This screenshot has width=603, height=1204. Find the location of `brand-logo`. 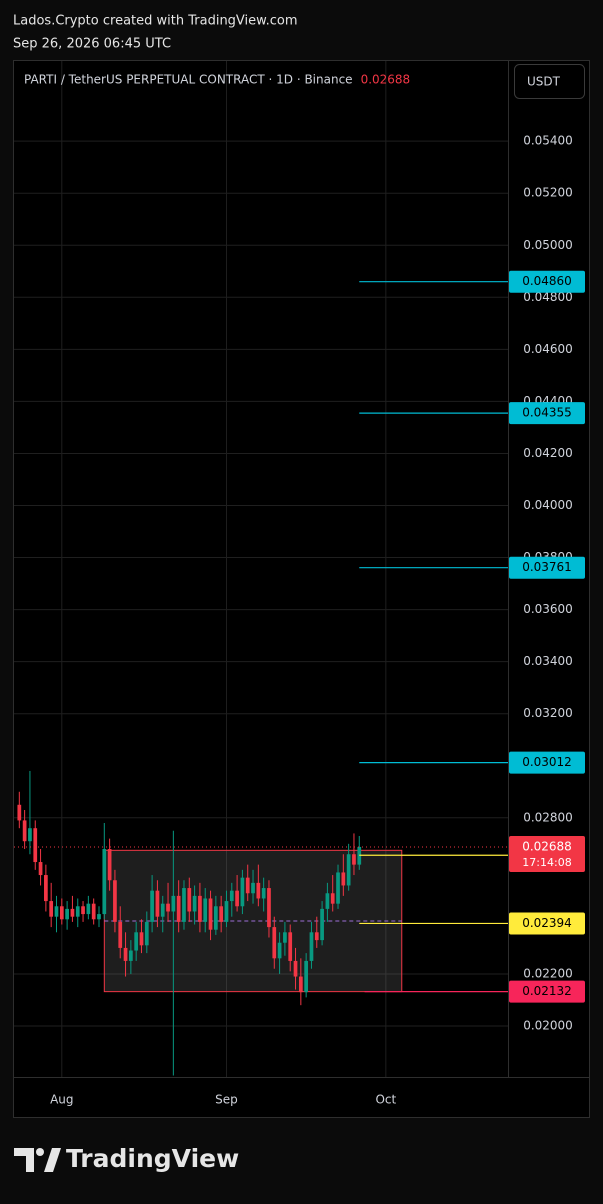

brand-logo is located at coordinates (37, 1160).